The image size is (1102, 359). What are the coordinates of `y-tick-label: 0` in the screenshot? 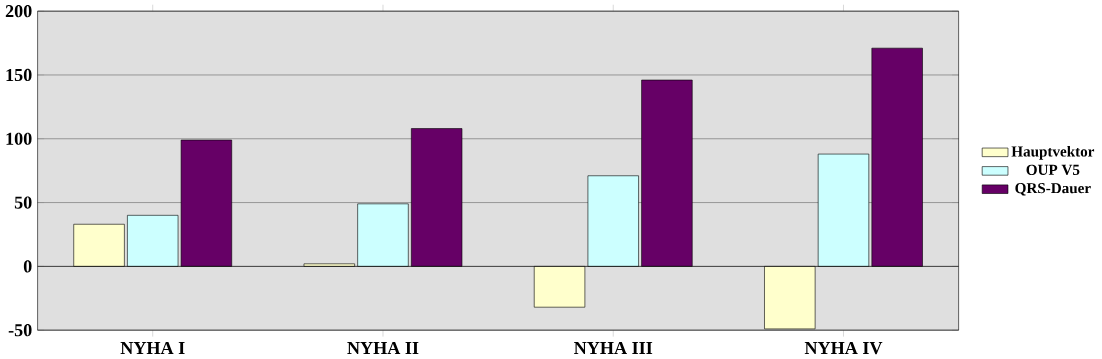 It's located at (27, 266).